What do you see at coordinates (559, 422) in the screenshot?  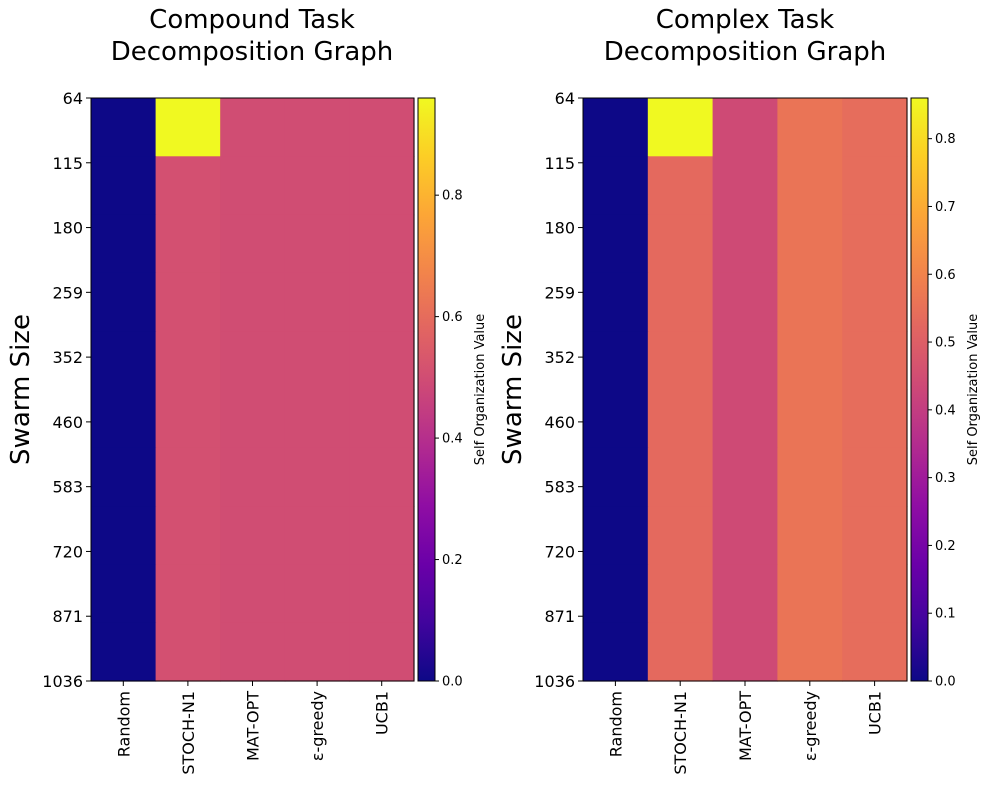 I see `y-tick-label: 460` at bounding box center [559, 422].